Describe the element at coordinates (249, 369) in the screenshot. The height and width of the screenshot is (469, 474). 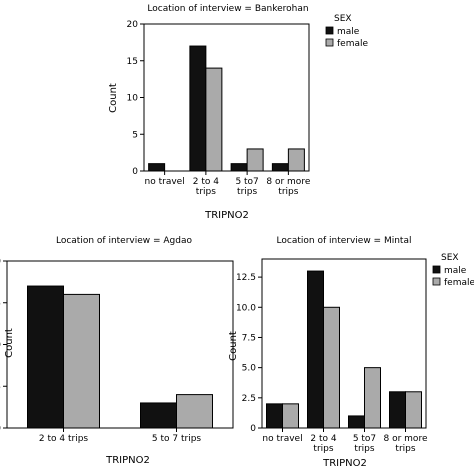
I see `y-tick-label: 5.0` at that location.